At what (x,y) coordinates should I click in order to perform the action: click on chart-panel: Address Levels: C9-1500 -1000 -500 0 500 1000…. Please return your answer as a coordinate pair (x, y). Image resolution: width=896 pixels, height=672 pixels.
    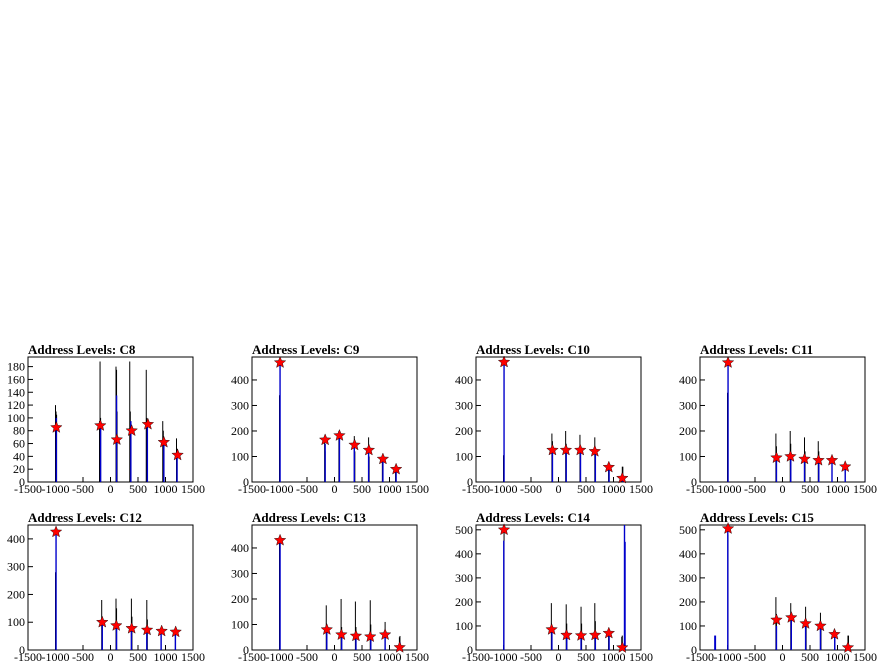
    Looking at the image, I should click on (330, 419).